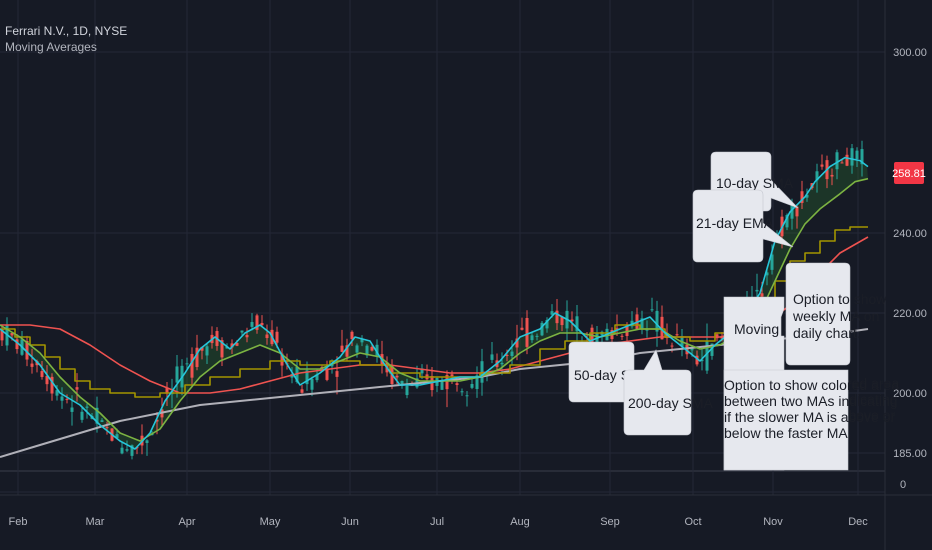 The width and height of the screenshot is (932, 550). What do you see at coordinates (735, 223) in the screenshot?
I see `callout-text-21-day: 21-day EMA` at bounding box center [735, 223].